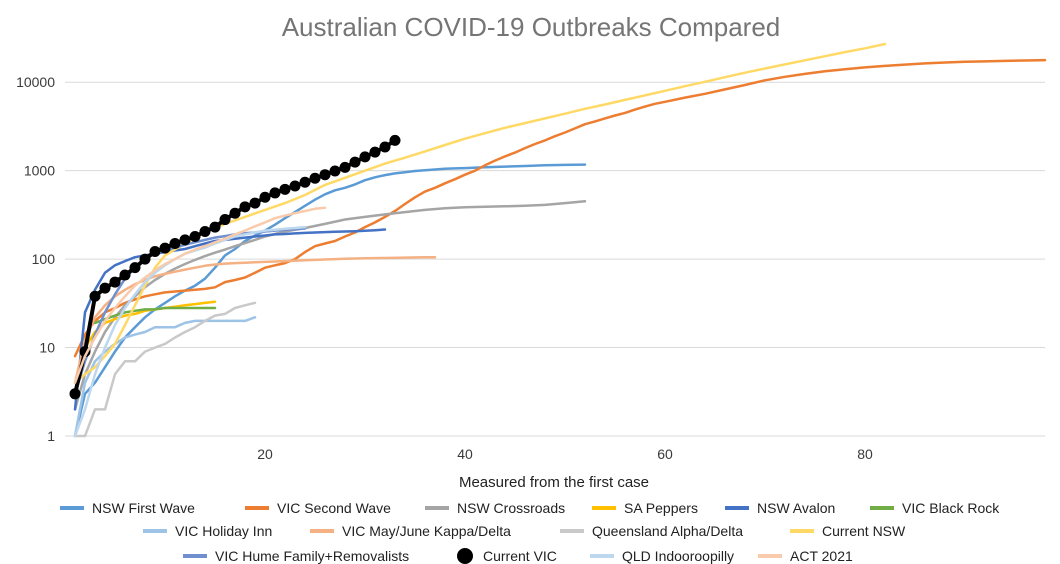 This screenshot has height=564, width=1060. What do you see at coordinates (312, 556) in the screenshot?
I see `legend-label: VIC Hume Family+Removalists` at bounding box center [312, 556].